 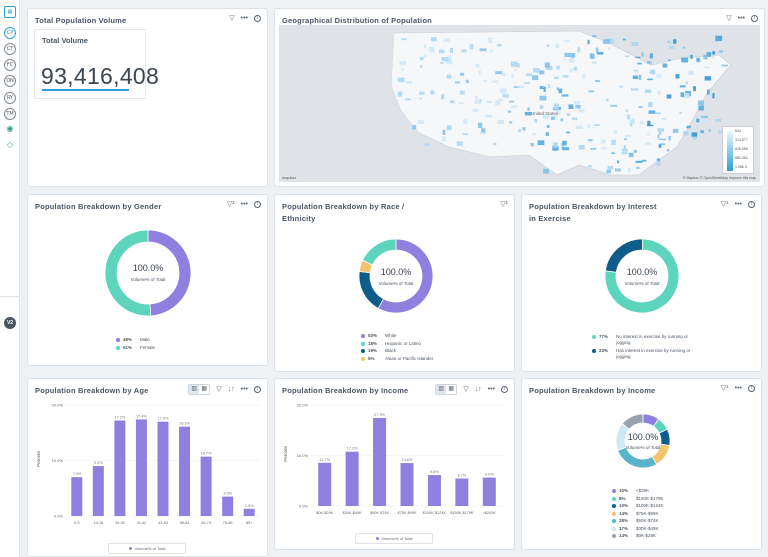 I want to click on legend-item: 14% $75K-$99K, so click(x=638, y=514).